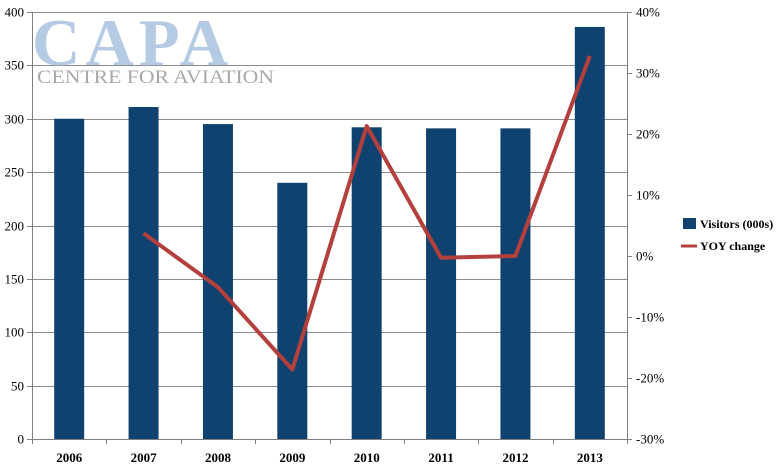 The width and height of the screenshot is (781, 470). What do you see at coordinates (648, 195) in the screenshot?
I see `right-tick-label: 10%` at bounding box center [648, 195].